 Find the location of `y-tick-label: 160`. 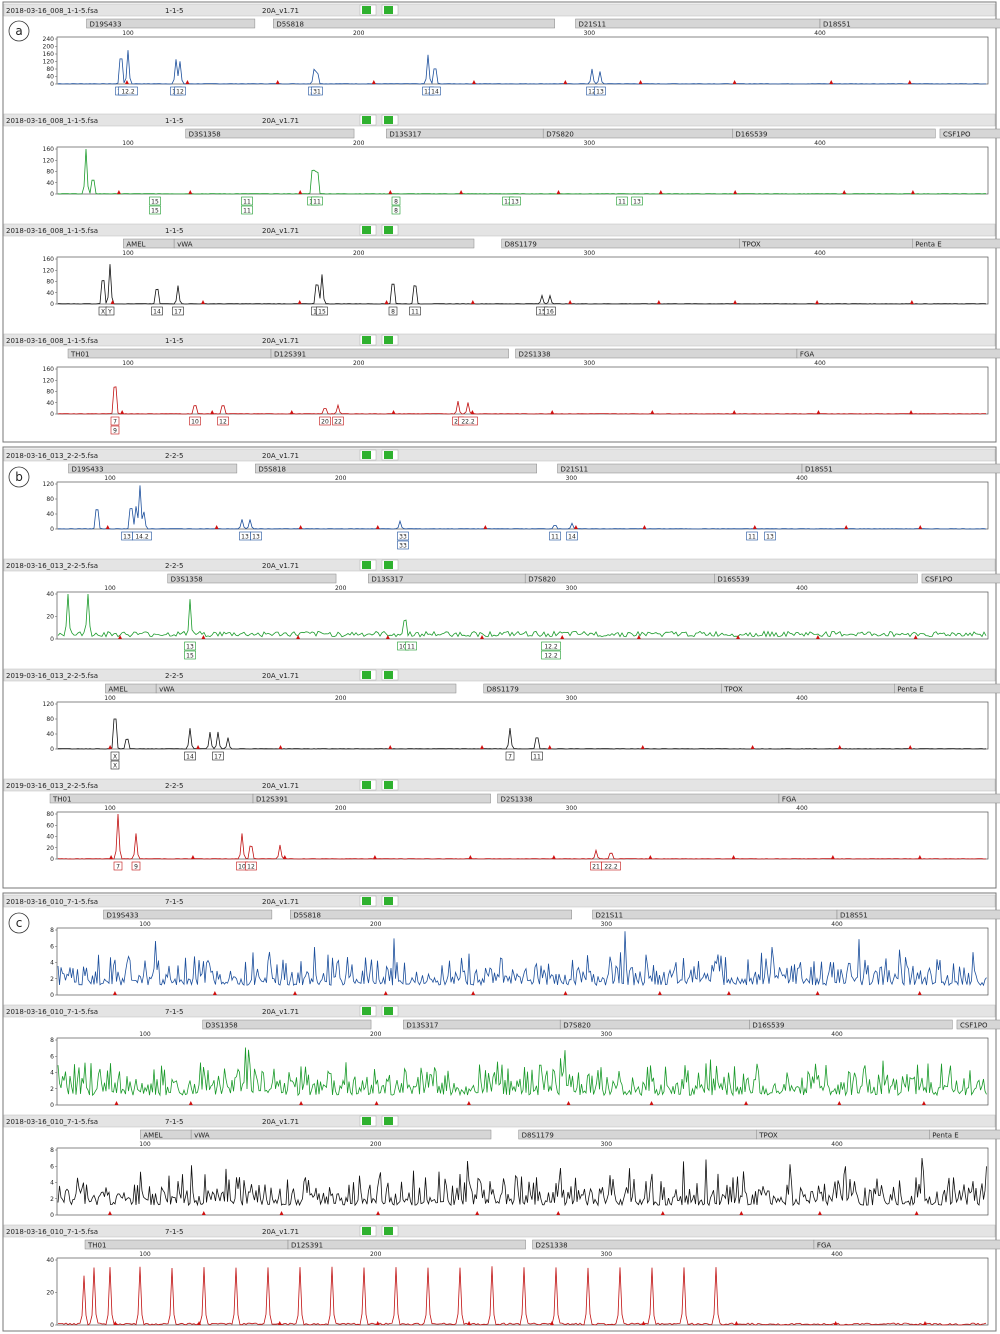

y-tick-label: 160 is located at coordinates (49, 149).